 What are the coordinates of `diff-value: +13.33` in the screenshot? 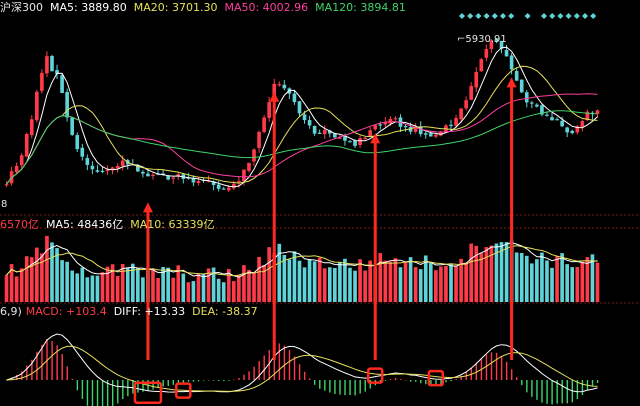 It's located at (165, 311).